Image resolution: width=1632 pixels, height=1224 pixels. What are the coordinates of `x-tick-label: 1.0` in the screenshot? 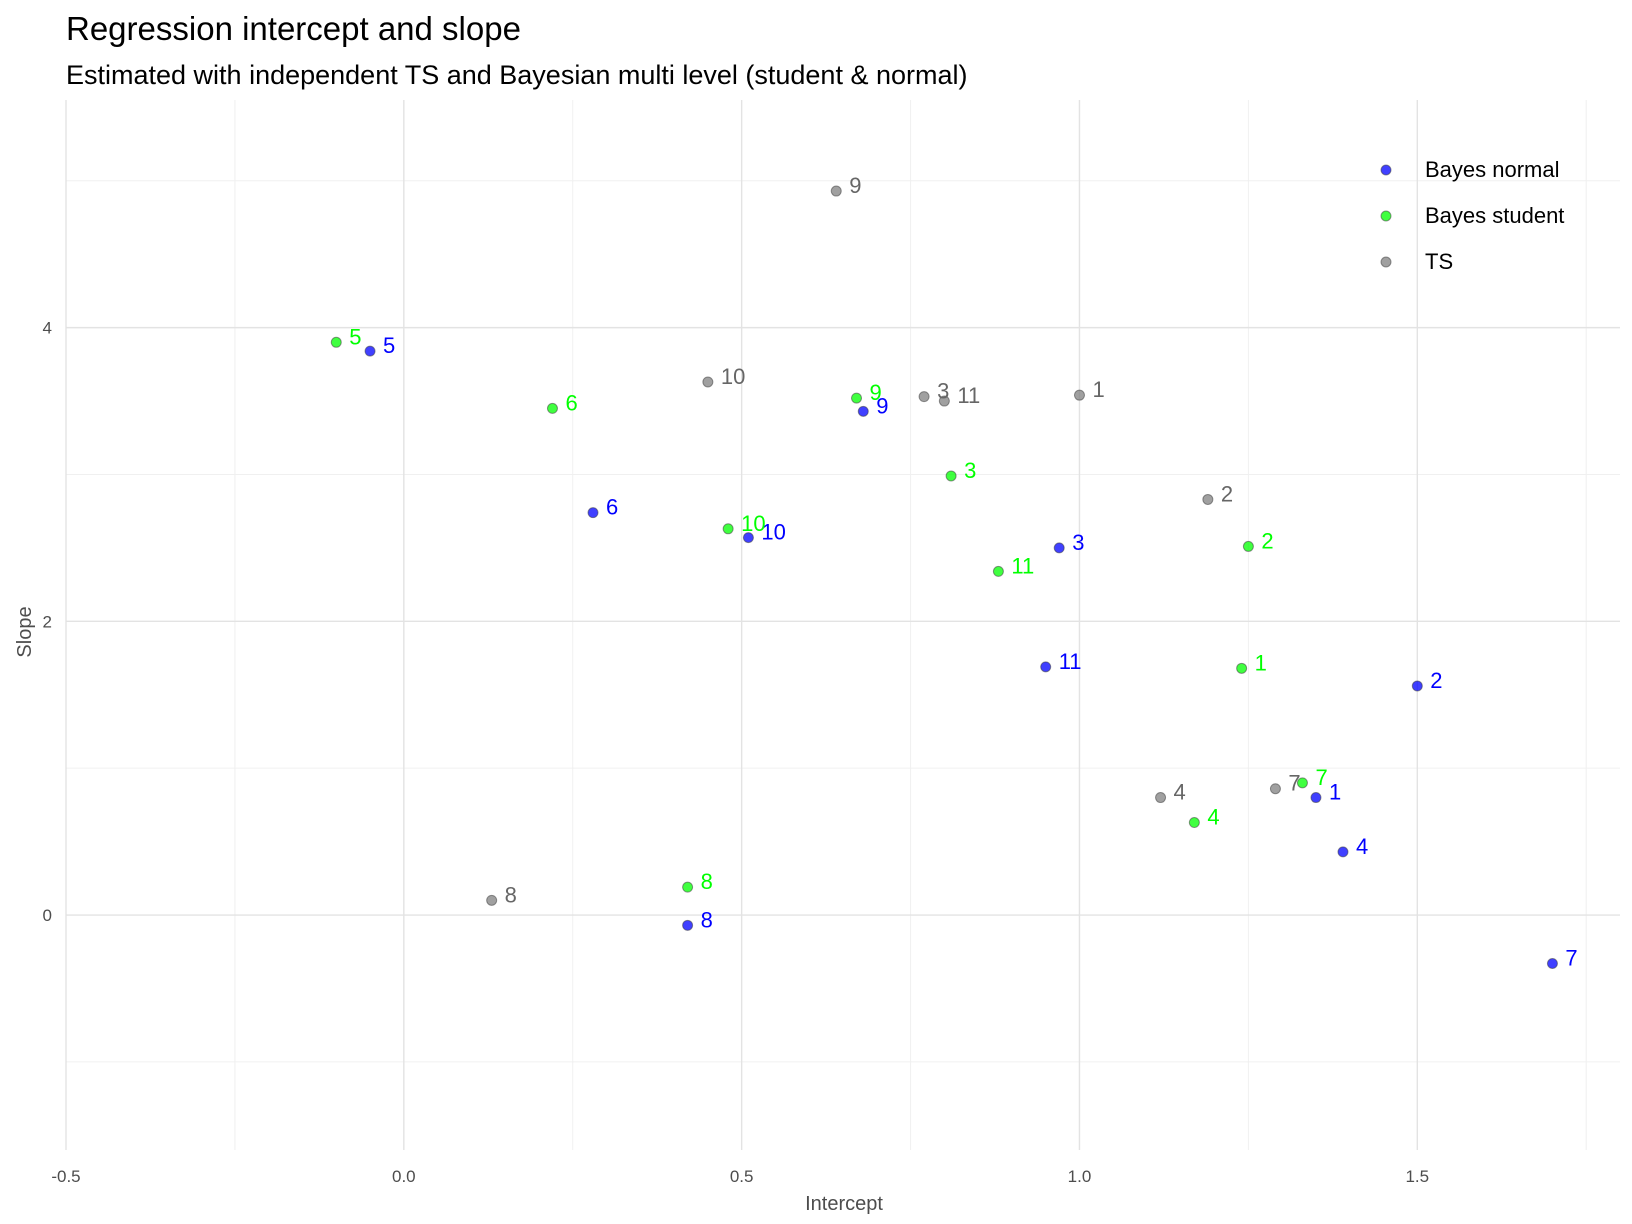 It's located at (1080, 1176).